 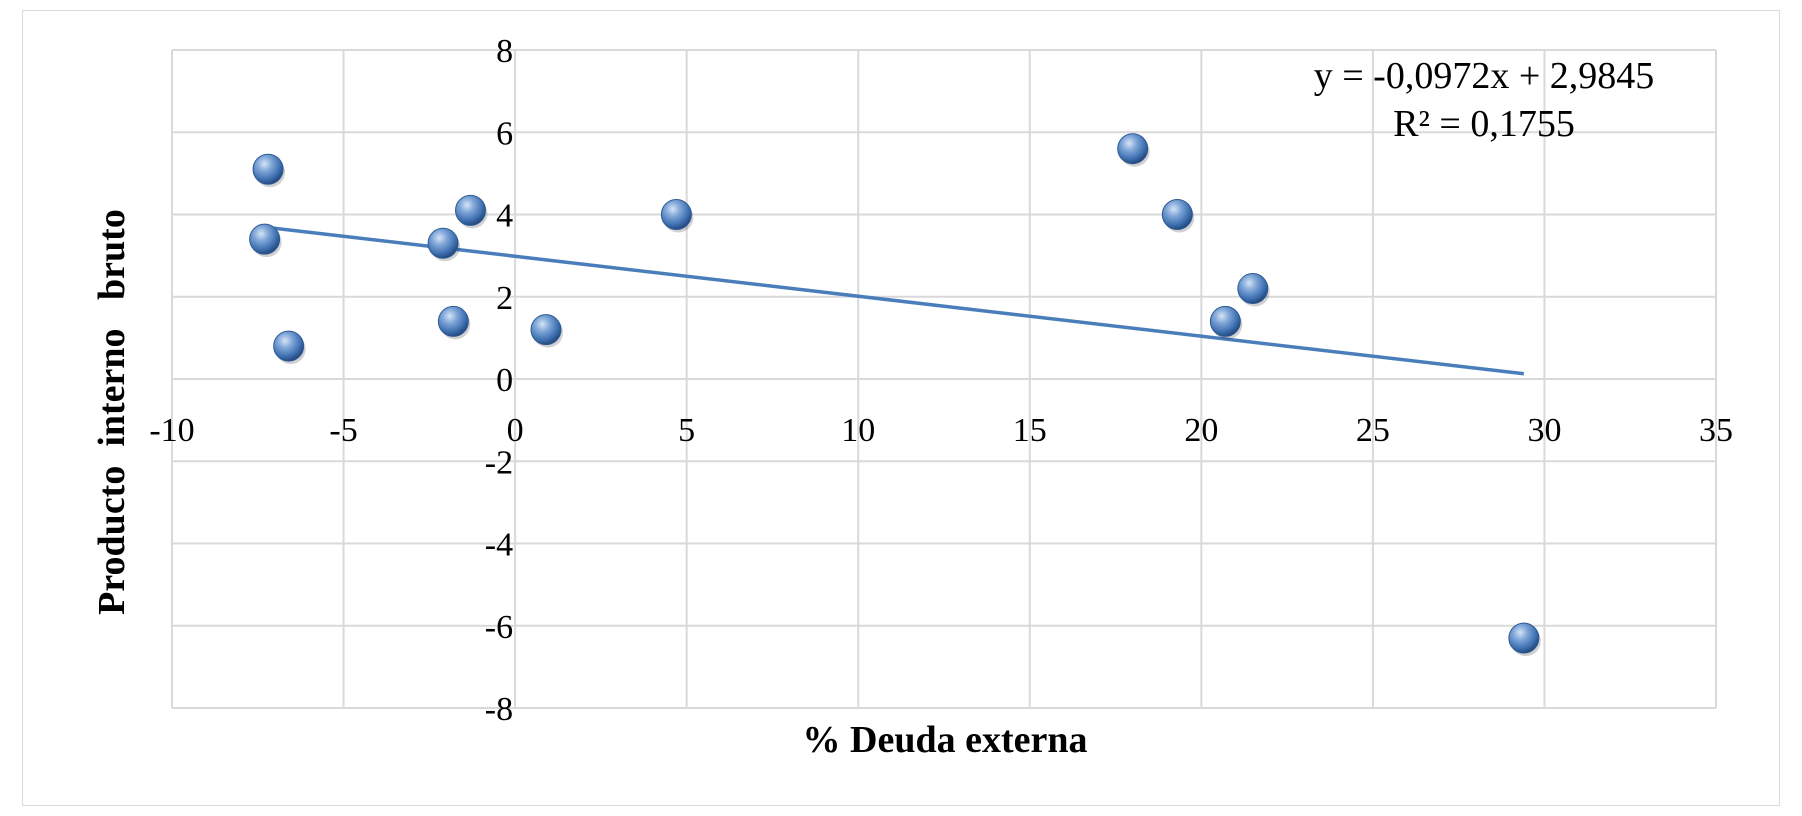 I want to click on y-tick-label: -4, so click(x=499, y=545).